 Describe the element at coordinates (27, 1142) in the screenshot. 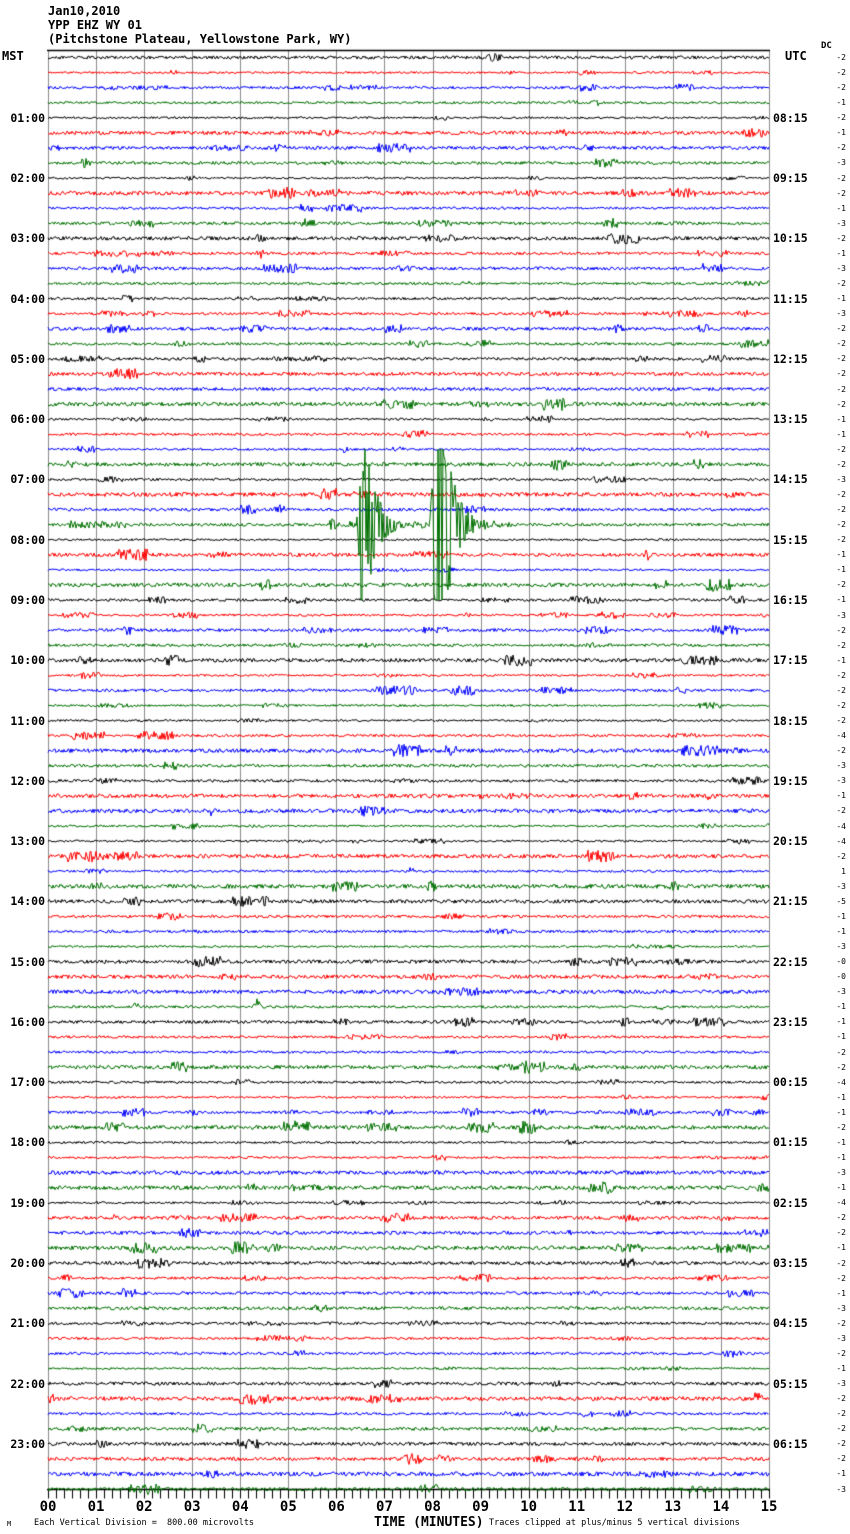

I see `mst-hour-label: 18:00` at that location.